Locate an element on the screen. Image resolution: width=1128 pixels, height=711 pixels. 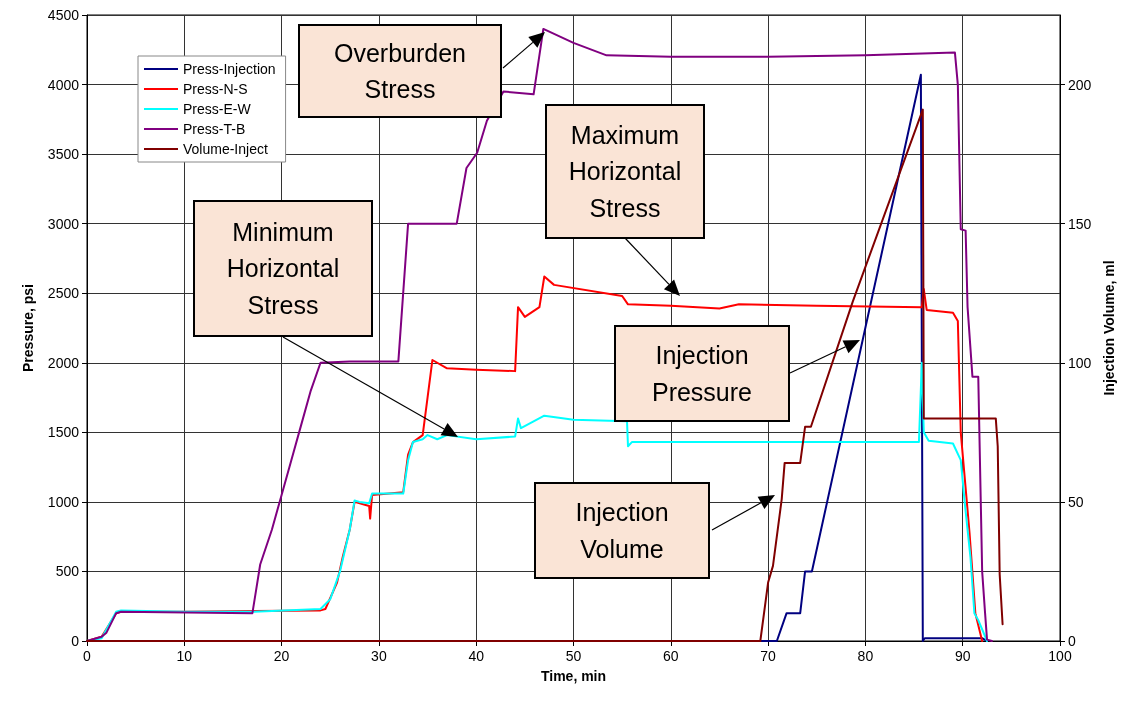
x-tick-label: 50 is located at coordinates (573, 656).